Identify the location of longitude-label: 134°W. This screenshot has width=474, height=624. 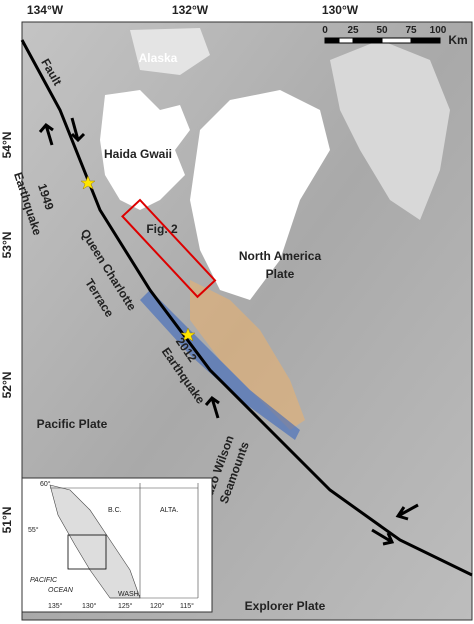
(45, 10).